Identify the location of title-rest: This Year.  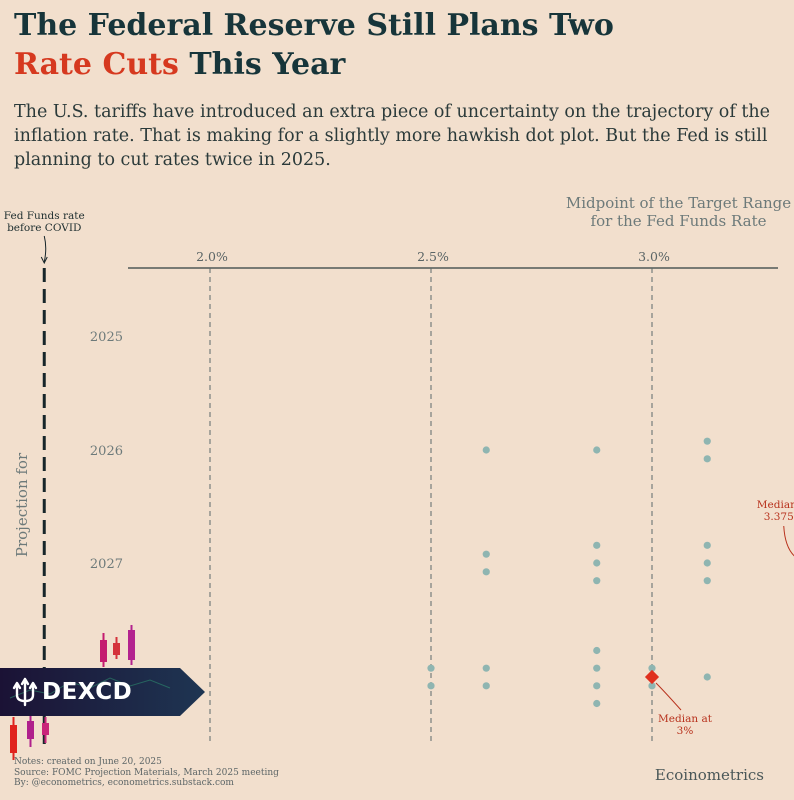
(262, 64).